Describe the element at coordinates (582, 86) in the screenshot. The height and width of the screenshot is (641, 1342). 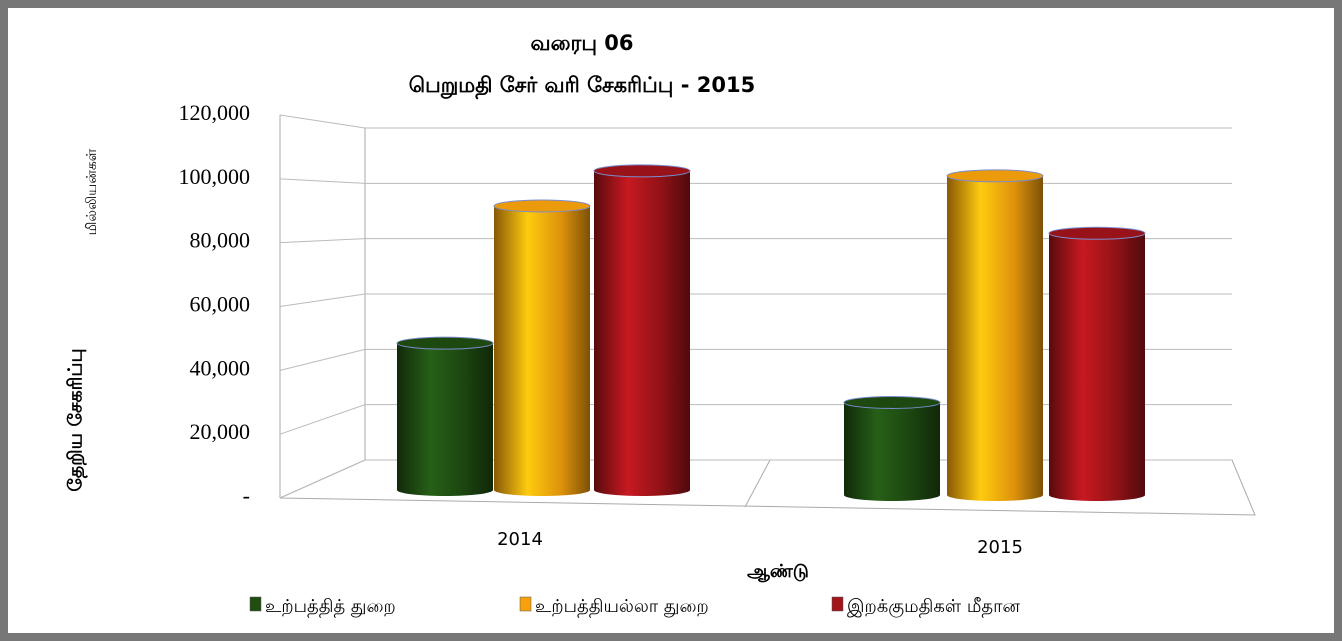
I see `chart-subtitle: பெறுமதி சேர் வரி சேகரிப்பு - 2015` at that location.